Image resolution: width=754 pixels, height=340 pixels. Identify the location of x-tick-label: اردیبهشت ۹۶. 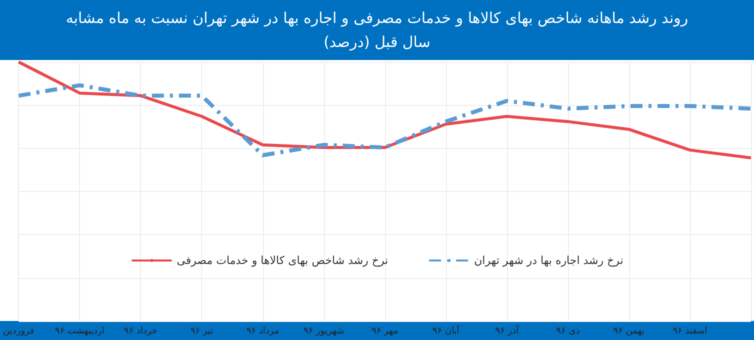
(79, 331).